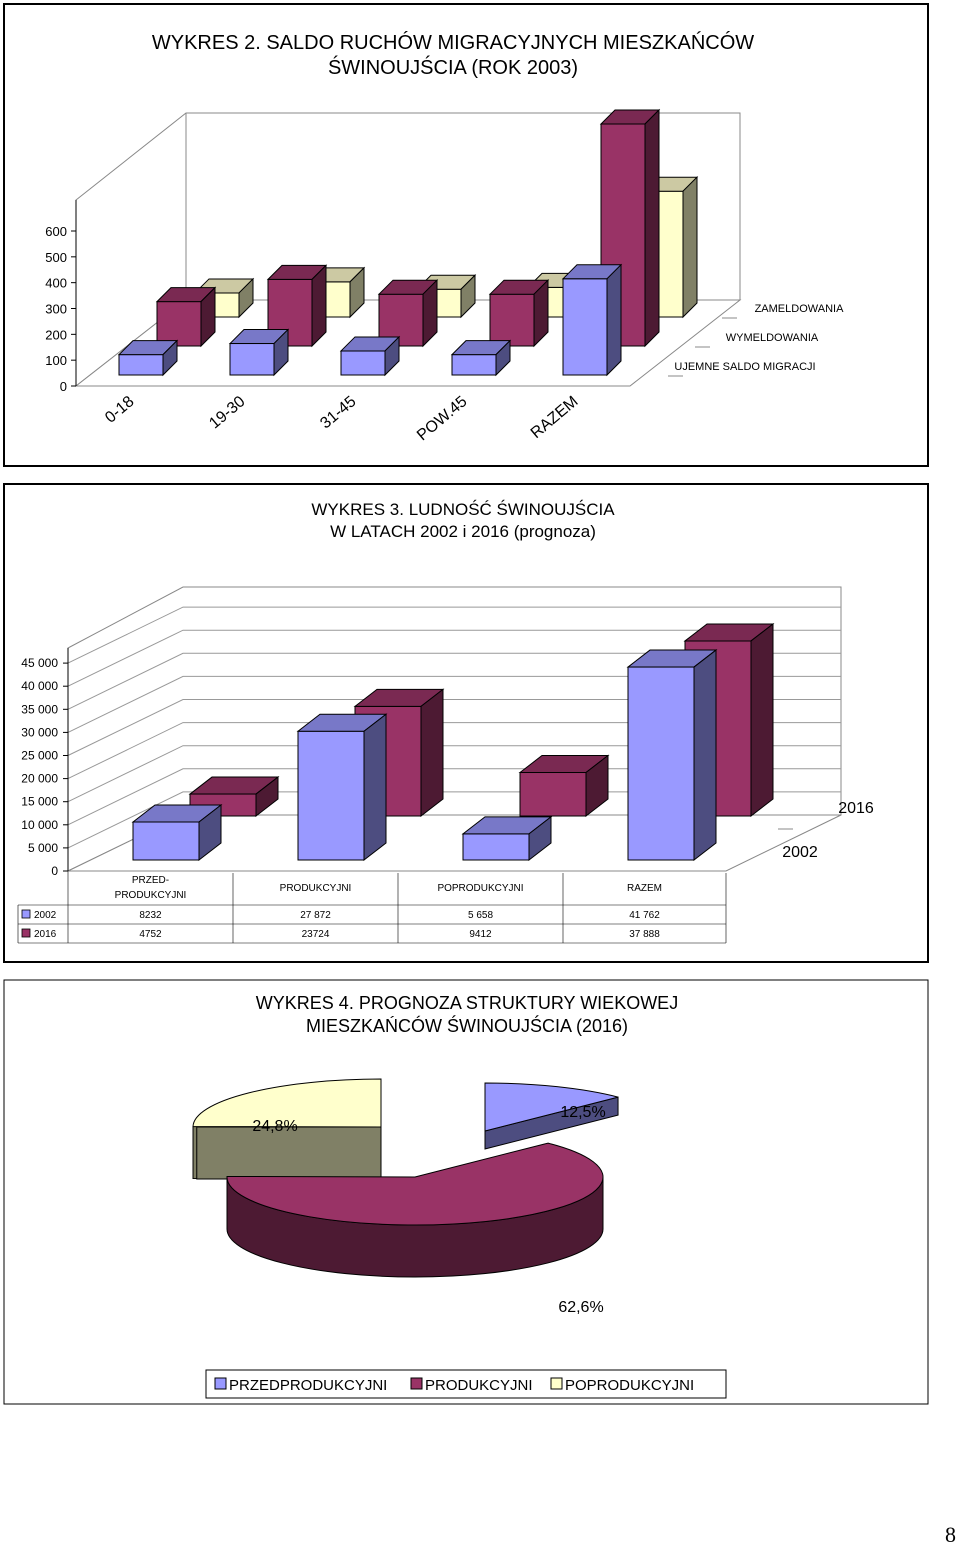 The height and width of the screenshot is (1548, 960). What do you see at coordinates (480, 915) in the screenshot?
I see `table-cell: 5 658` at bounding box center [480, 915].